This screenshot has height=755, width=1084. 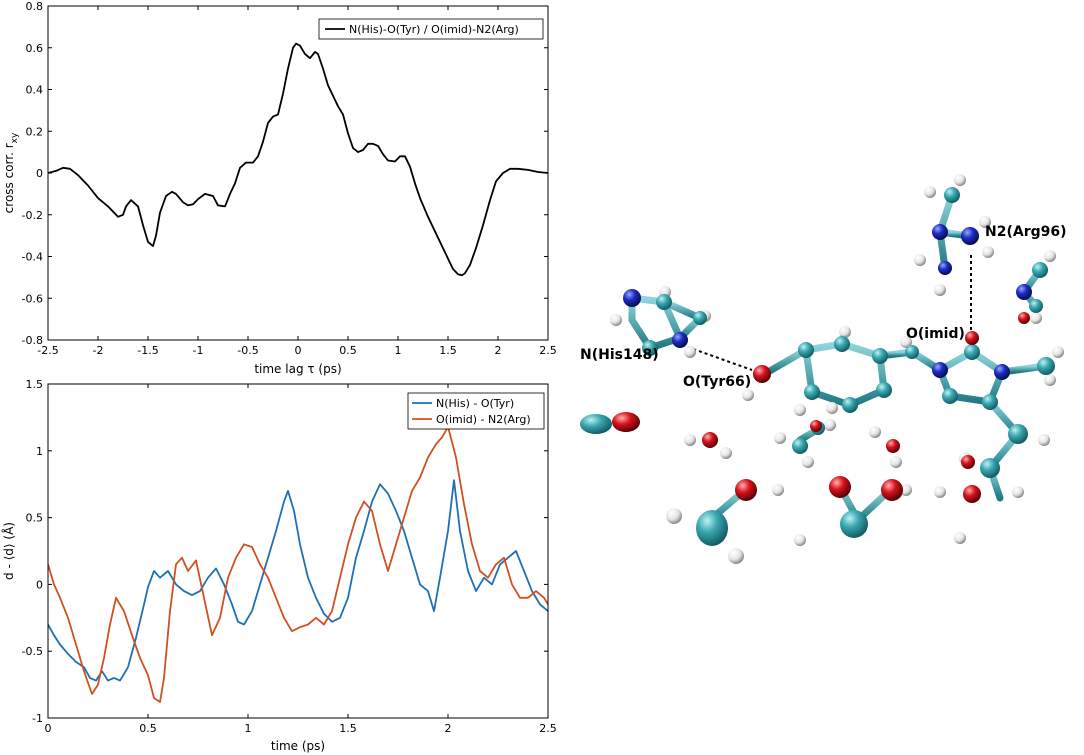 I want to click on label-o-imid: O(imid), so click(x=935, y=334).